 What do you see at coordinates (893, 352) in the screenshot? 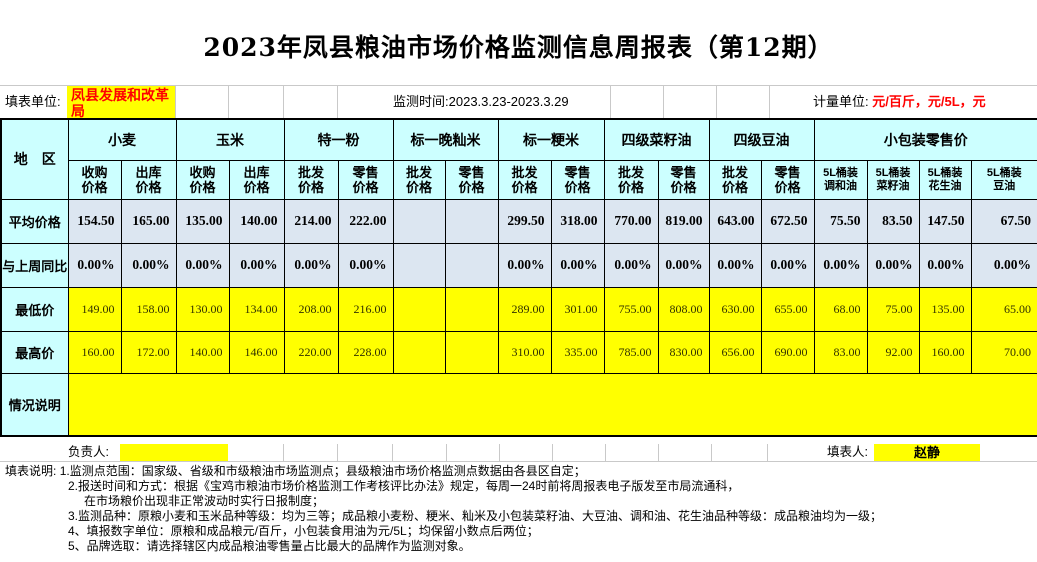
I see `price-cell: 92.00` at bounding box center [893, 352].